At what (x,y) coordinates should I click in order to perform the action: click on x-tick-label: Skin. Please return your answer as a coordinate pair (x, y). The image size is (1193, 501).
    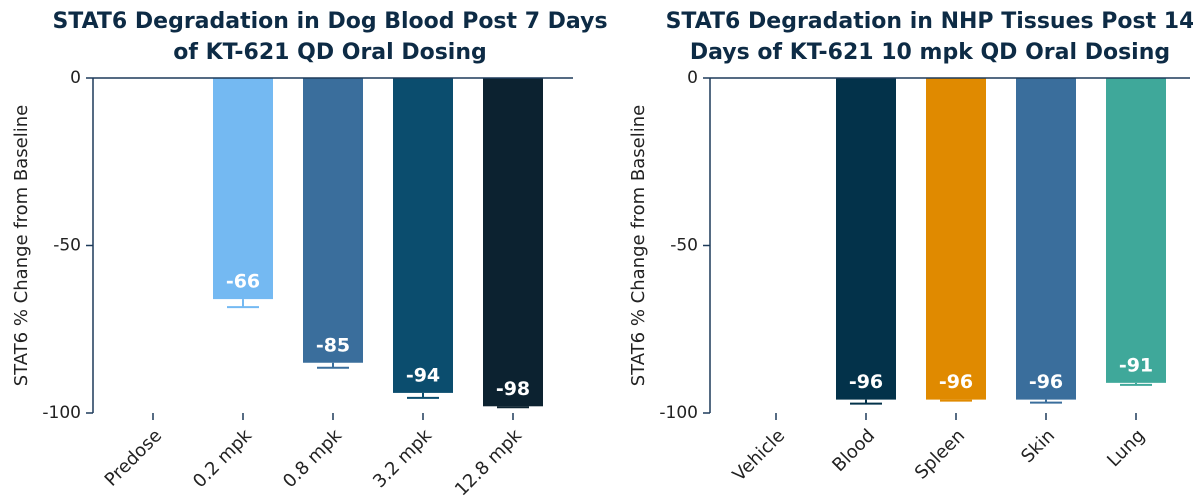
    Looking at the image, I should click on (1038, 446).